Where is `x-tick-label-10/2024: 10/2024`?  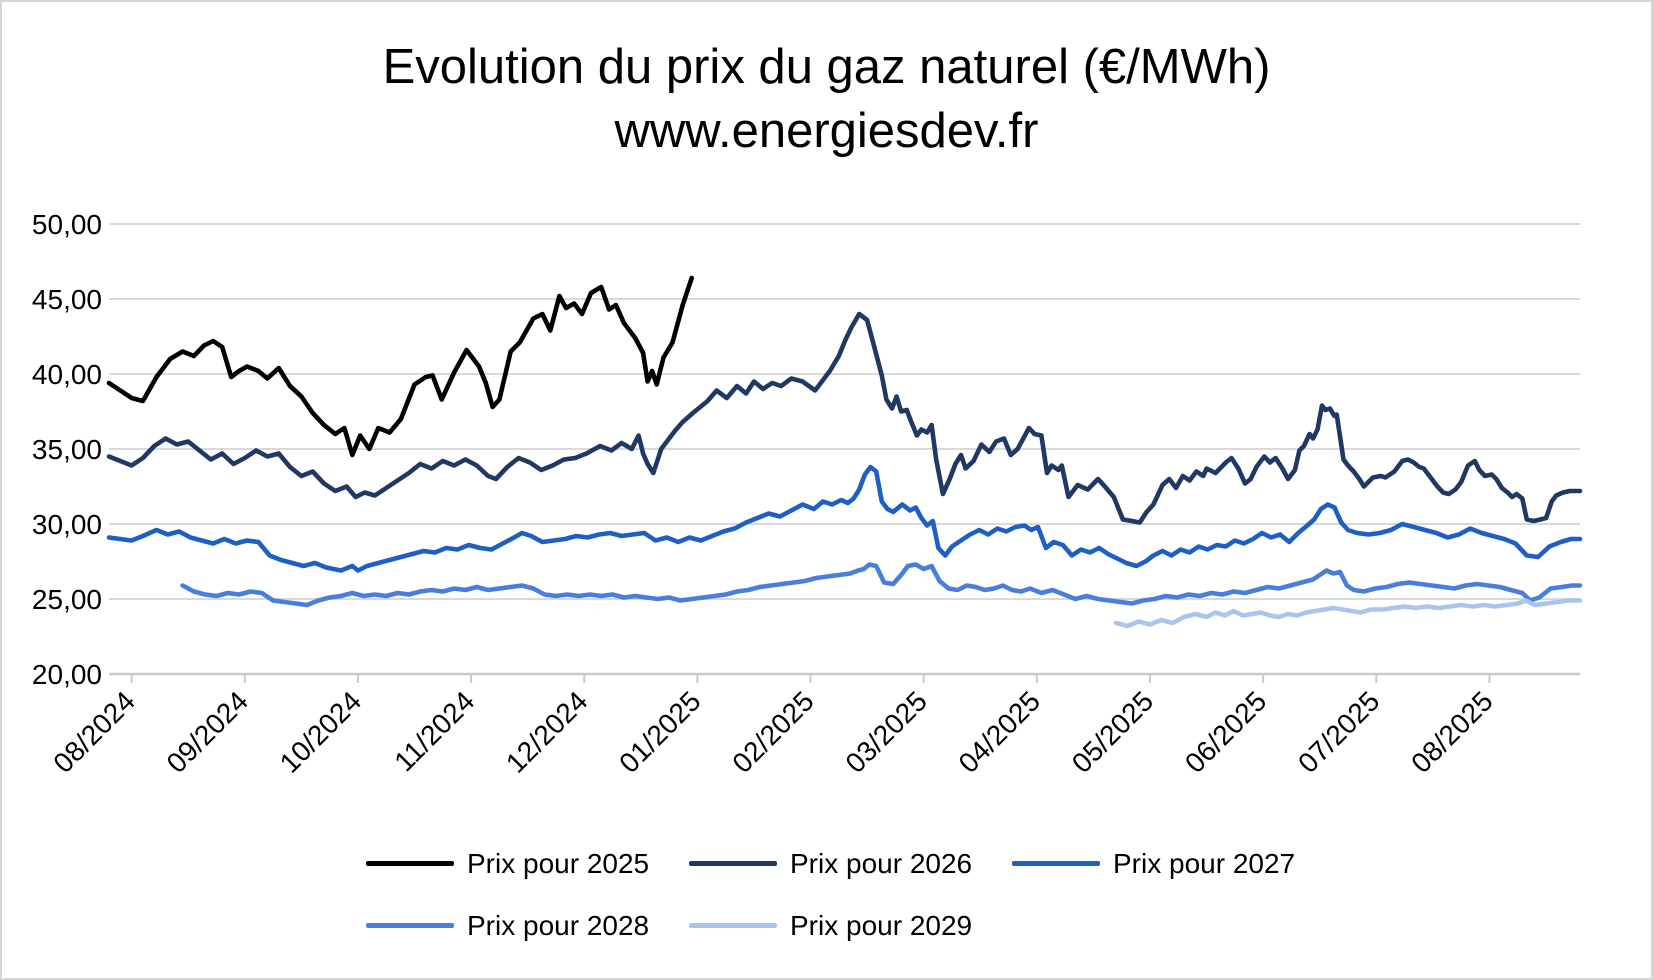
x-tick-label-10/2024: 10/2024 is located at coordinates (320, 731).